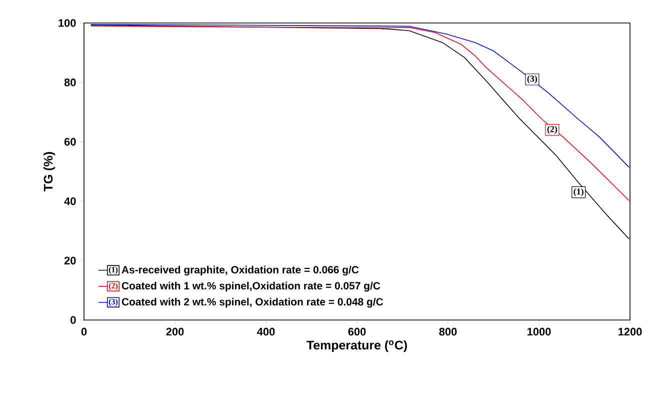  What do you see at coordinates (630, 332) in the screenshot?
I see `x-tick-label: 1200` at bounding box center [630, 332].